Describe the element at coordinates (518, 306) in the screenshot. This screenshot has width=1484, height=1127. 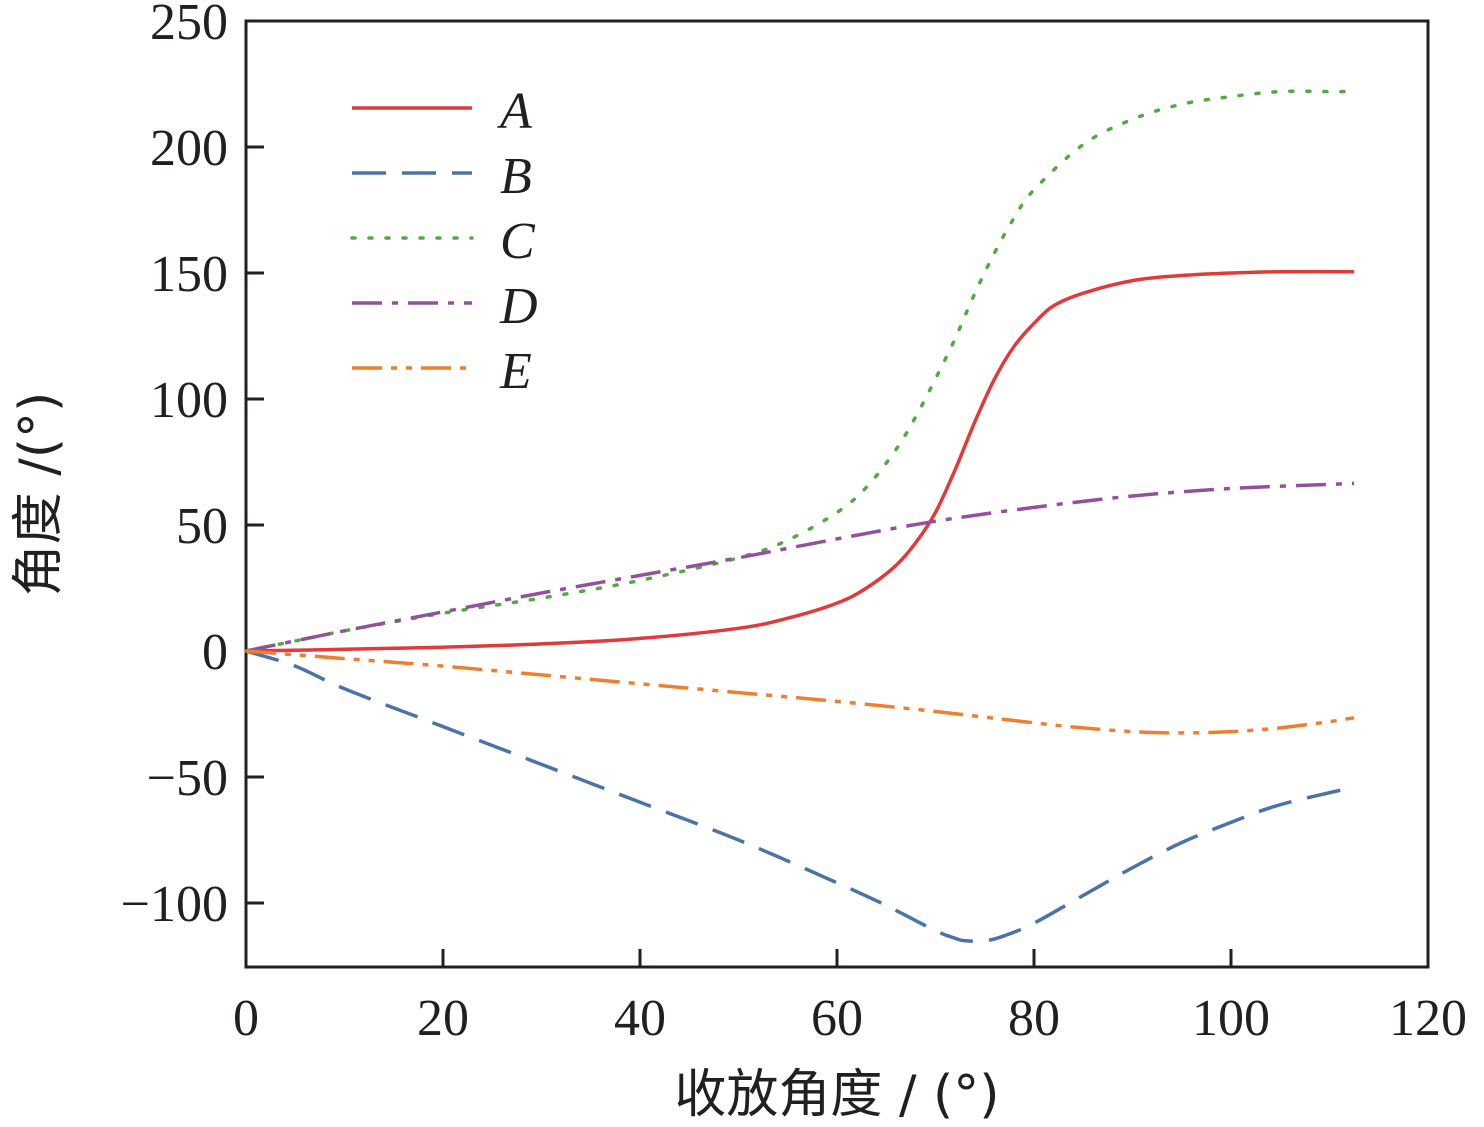
I see `legend-label-d: D` at that location.